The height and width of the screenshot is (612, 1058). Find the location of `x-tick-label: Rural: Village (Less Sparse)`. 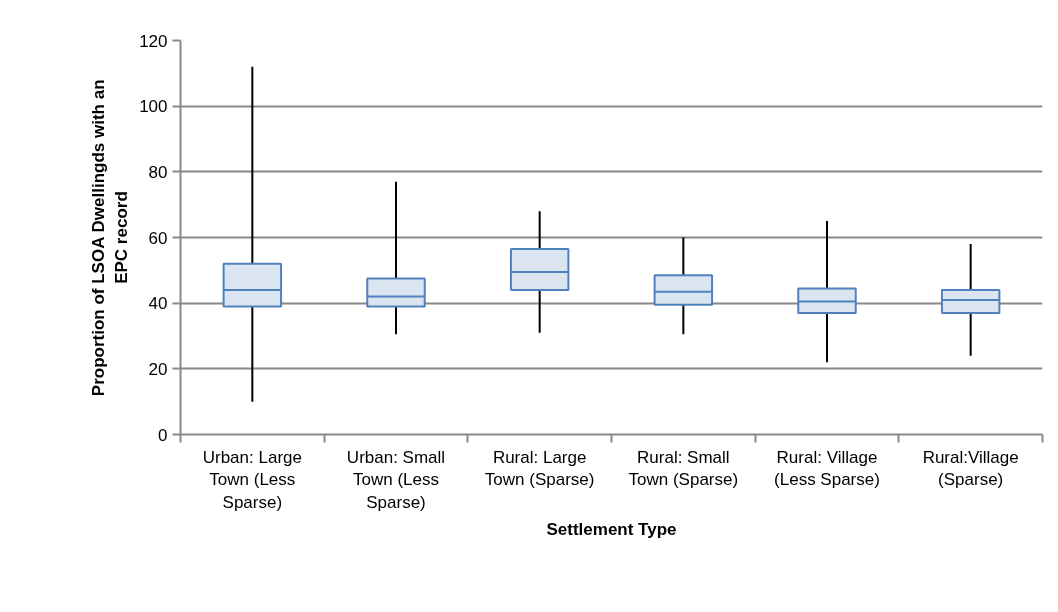

x-tick-label: Rural: Village (Less Sparse) is located at coordinates (827, 468).